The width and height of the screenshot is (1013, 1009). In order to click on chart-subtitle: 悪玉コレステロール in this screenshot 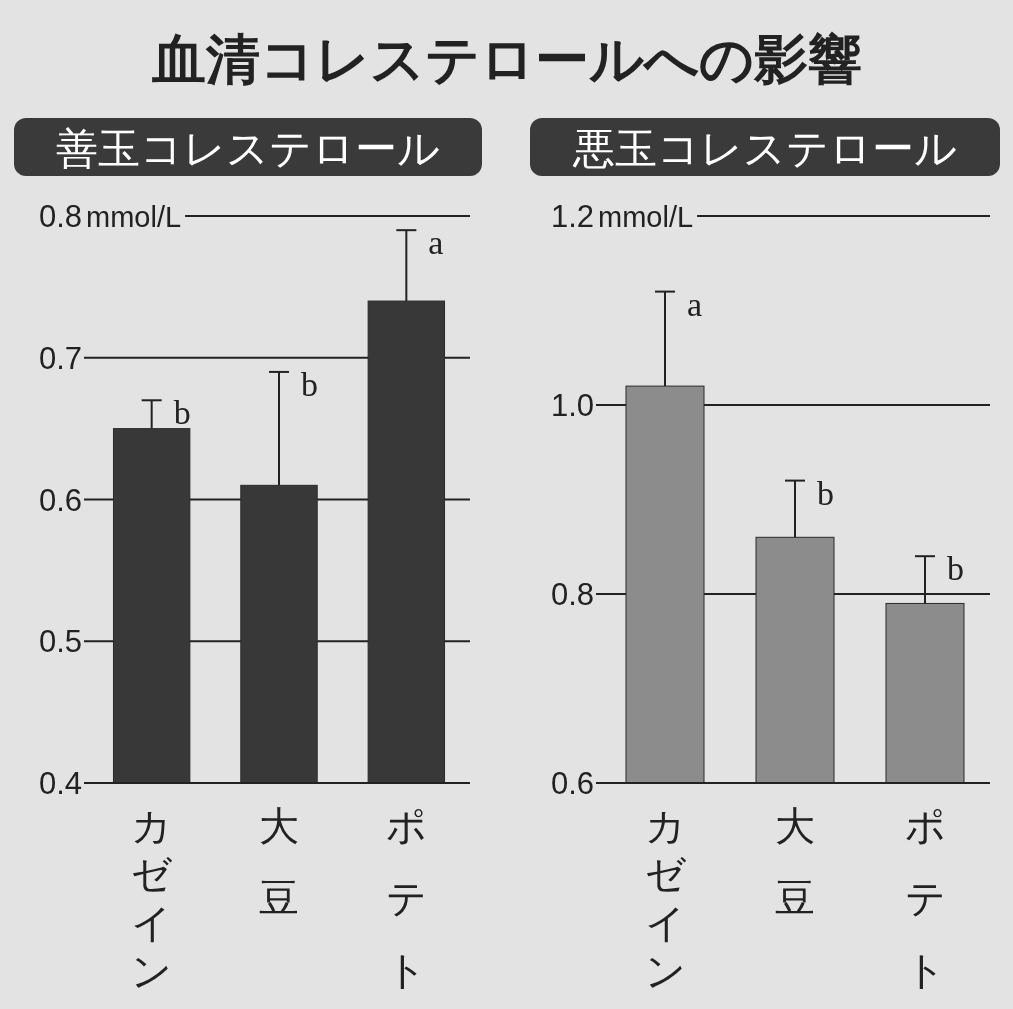, I will do `click(764, 148)`.